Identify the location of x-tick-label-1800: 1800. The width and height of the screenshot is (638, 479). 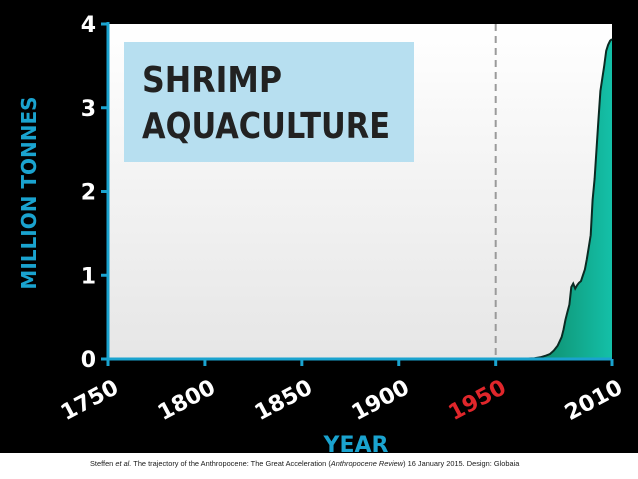
(187, 400).